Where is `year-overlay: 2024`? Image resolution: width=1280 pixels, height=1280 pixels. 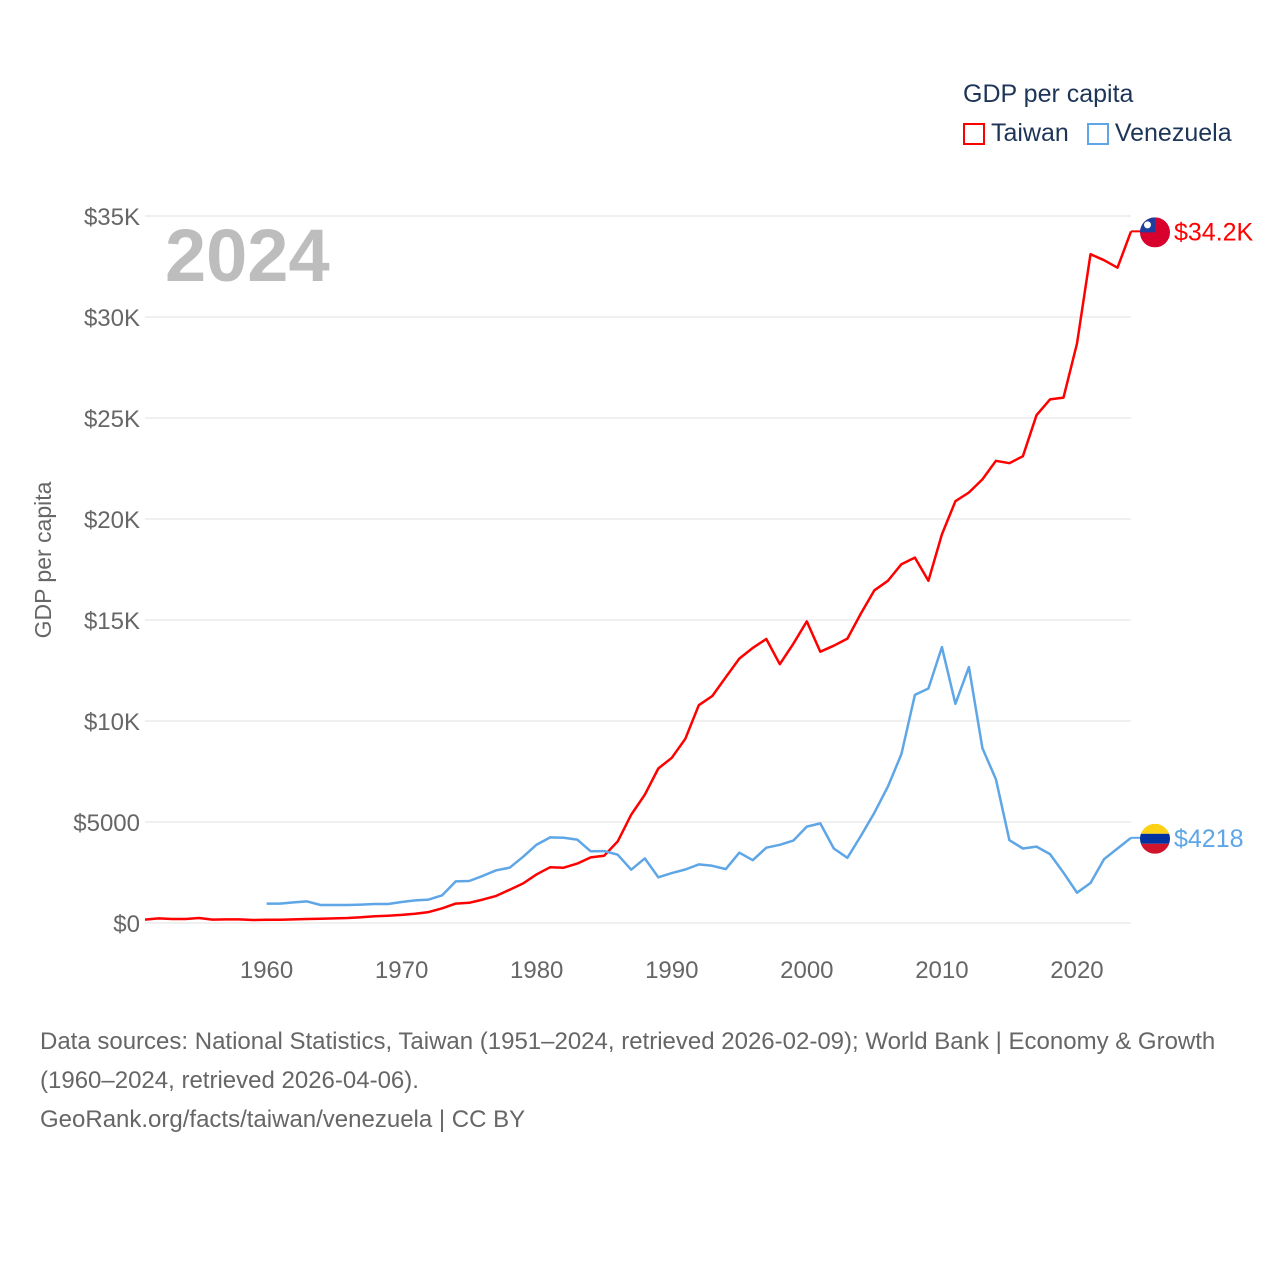 year-overlay: 2024 is located at coordinates (247, 255).